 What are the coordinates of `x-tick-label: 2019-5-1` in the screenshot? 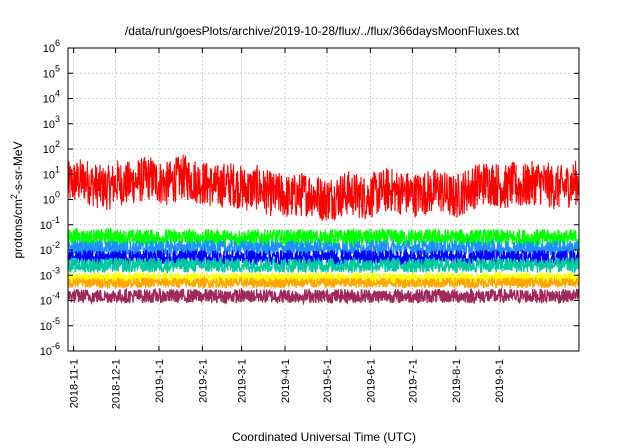 It's located at (328, 381).